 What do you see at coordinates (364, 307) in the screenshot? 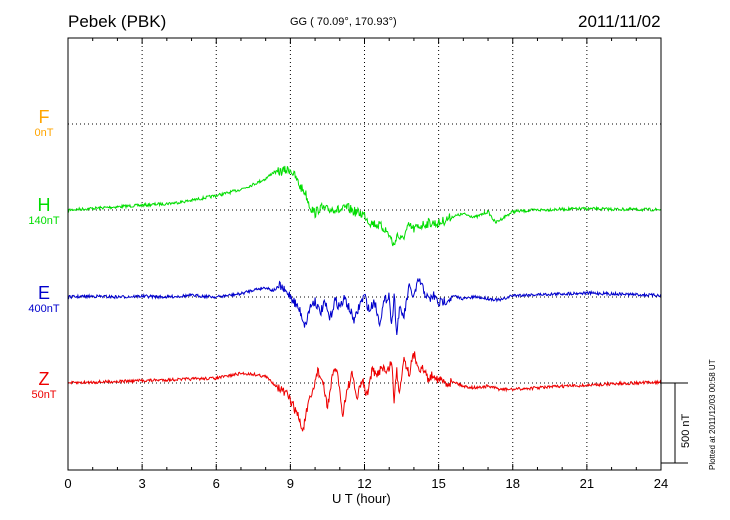
I see `series-e-line` at bounding box center [364, 307].